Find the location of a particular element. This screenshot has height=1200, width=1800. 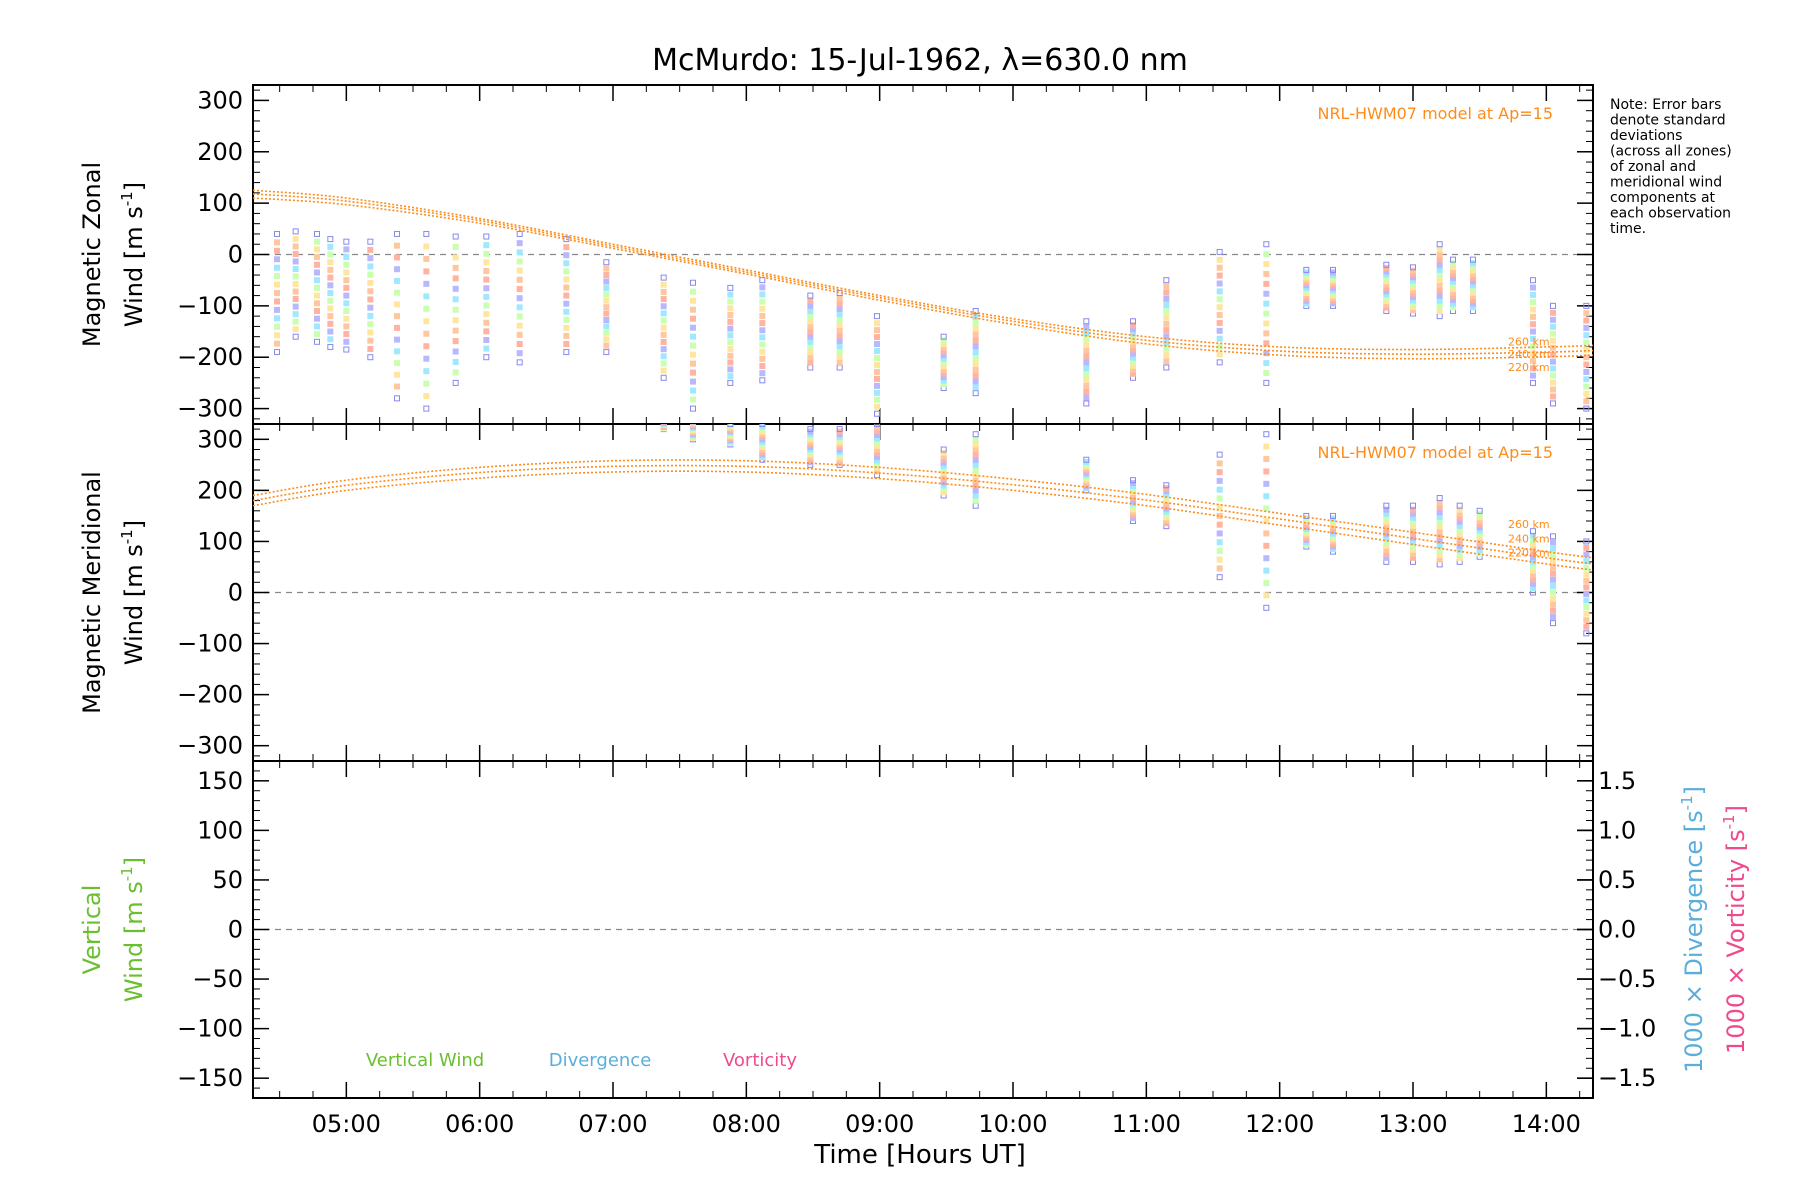

vertical-y-title-close: ] is located at coordinates (134, 861).